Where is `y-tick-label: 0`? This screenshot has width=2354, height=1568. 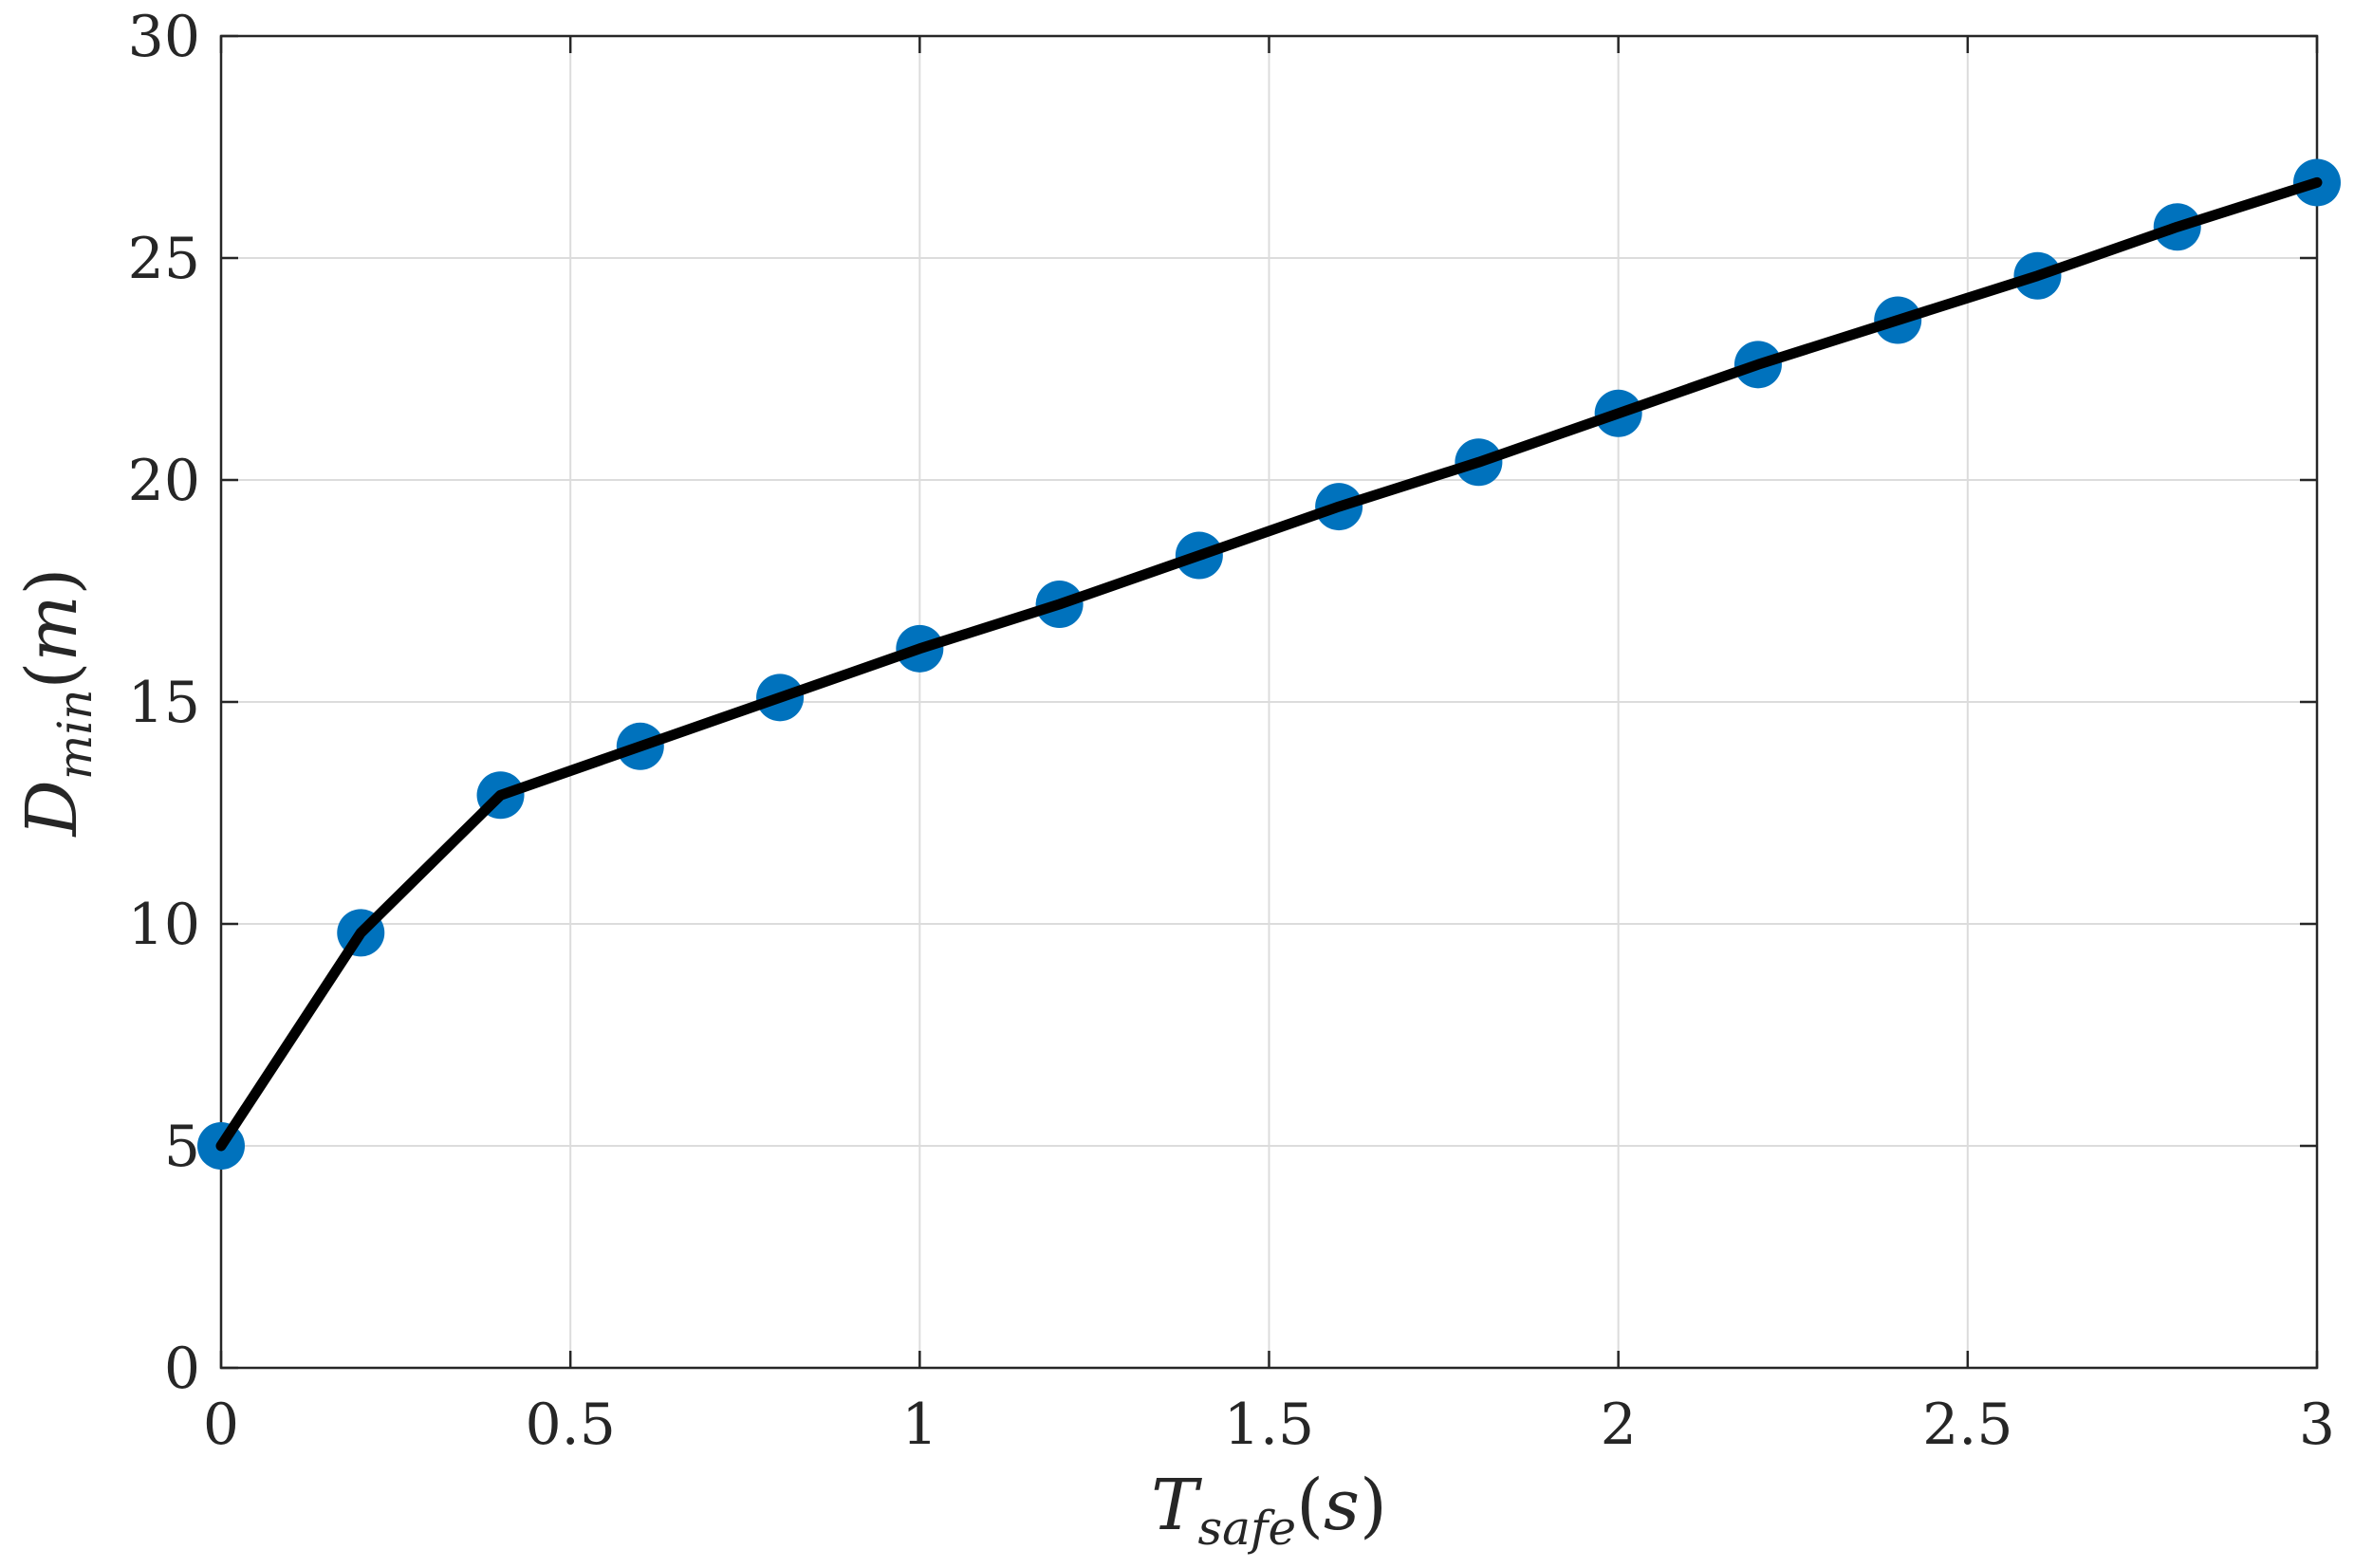 y-tick-label: 0 is located at coordinates (182, 1369).